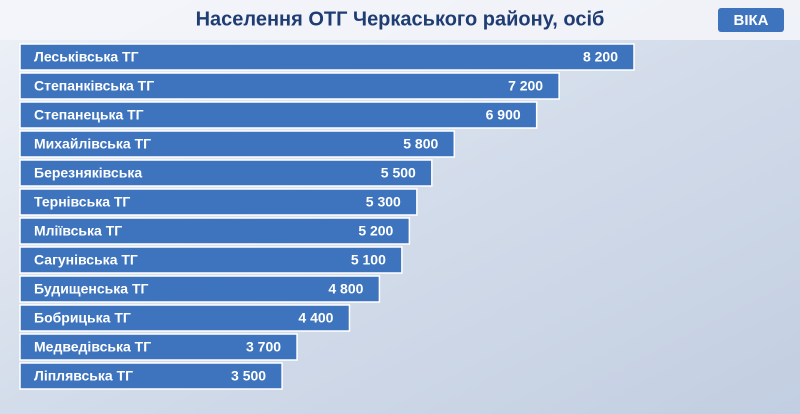 The height and width of the screenshot is (414, 800). Describe the element at coordinates (82, 202) in the screenshot. I see `category-label: Тернівська ТГ` at that location.